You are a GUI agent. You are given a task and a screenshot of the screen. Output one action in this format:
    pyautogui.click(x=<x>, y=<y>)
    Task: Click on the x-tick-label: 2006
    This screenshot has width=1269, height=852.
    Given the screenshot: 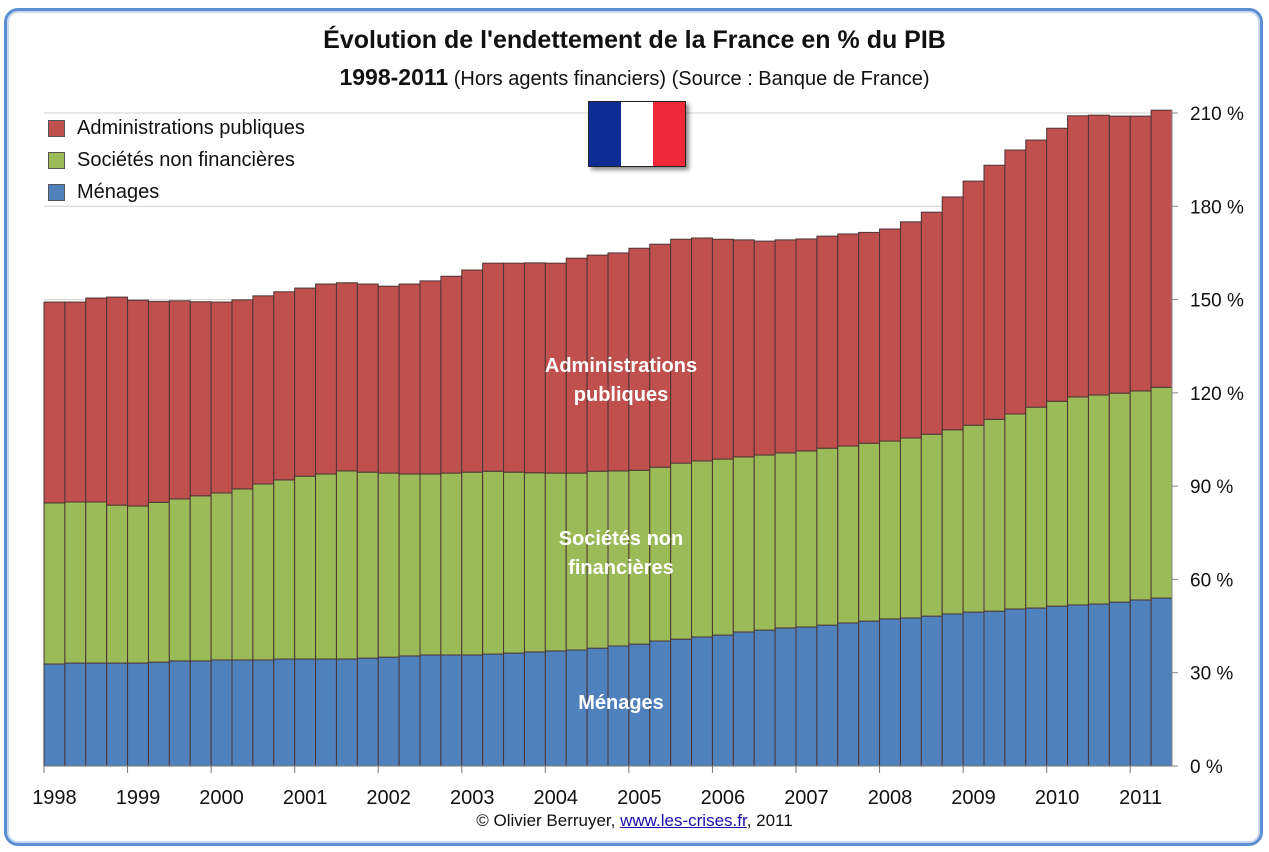 What is the action you would take?
    pyautogui.click(x=723, y=798)
    